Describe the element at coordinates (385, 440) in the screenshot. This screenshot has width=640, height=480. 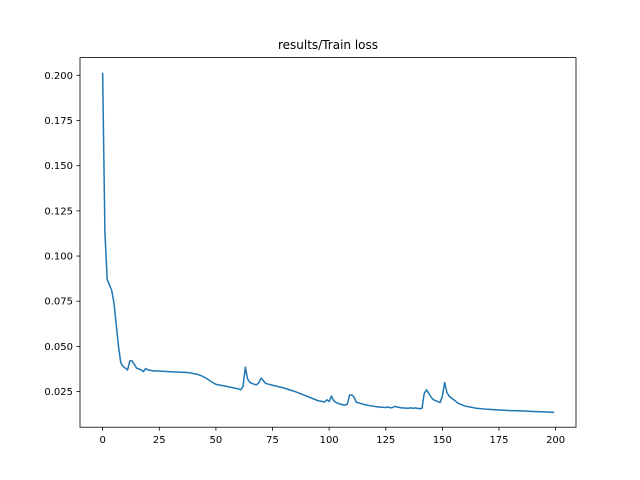
I see `x-tick-label: 125` at that location.